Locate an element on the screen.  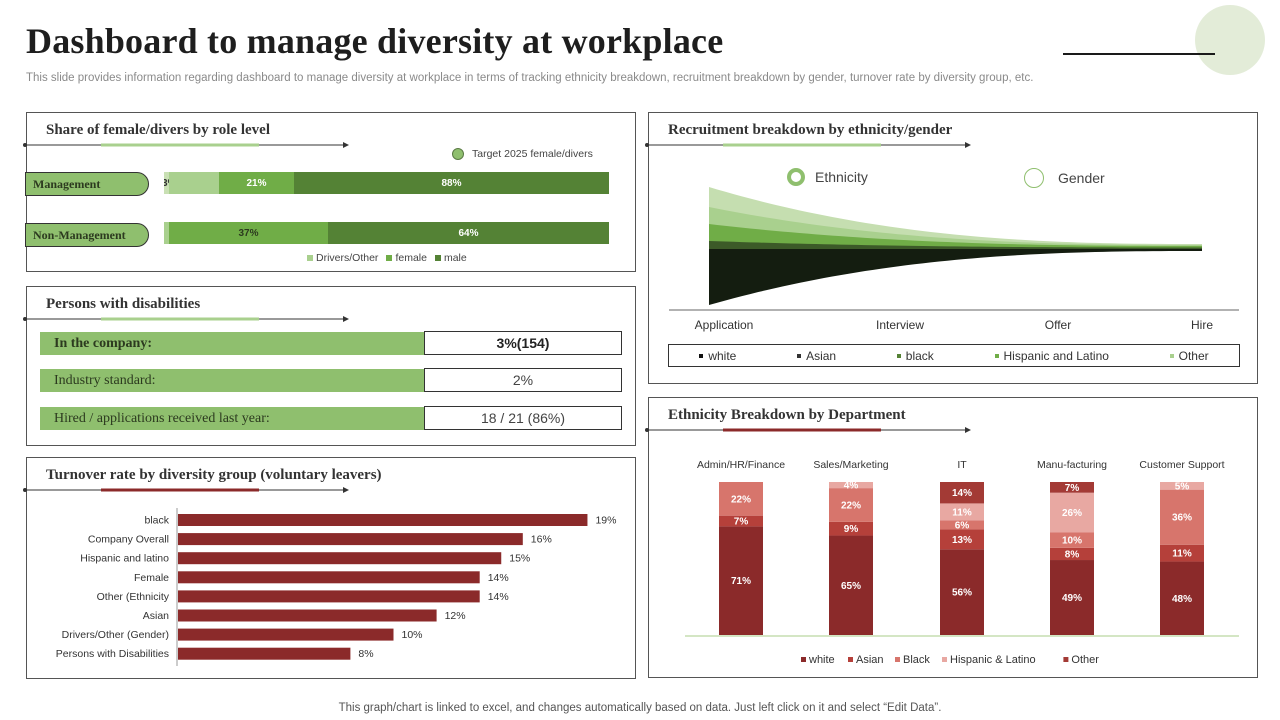
turnover-category-label: Company Overall is located at coordinates (128, 540).